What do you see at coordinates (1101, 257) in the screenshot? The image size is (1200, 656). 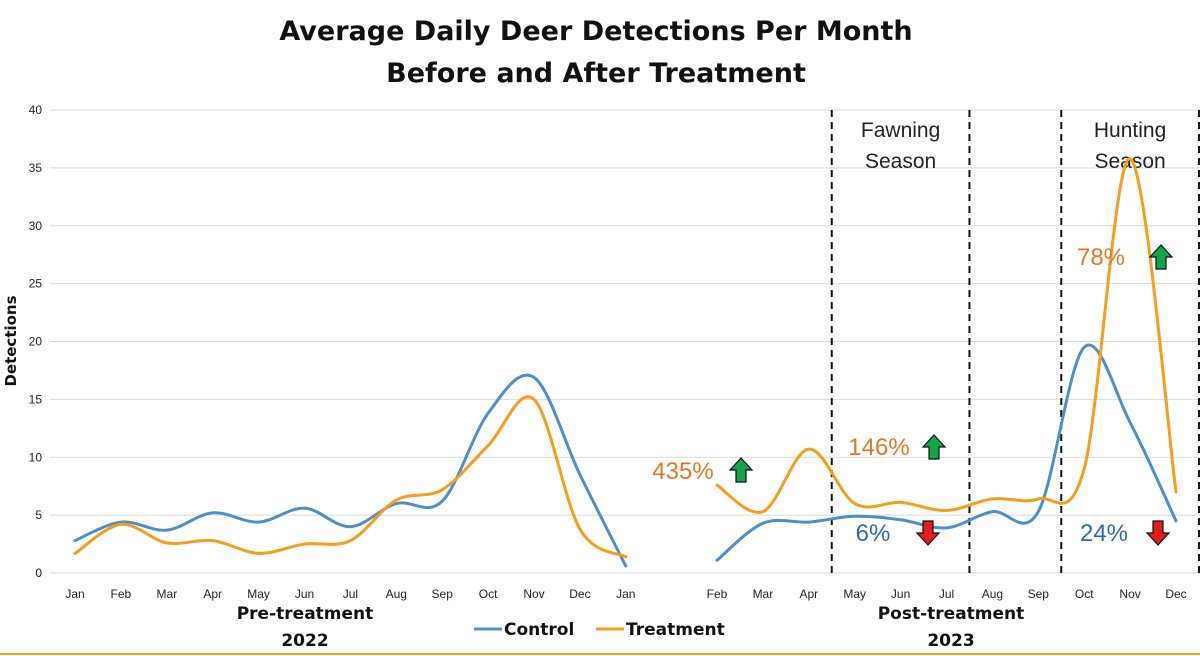 I see `percent-annotation: 78%` at bounding box center [1101, 257].